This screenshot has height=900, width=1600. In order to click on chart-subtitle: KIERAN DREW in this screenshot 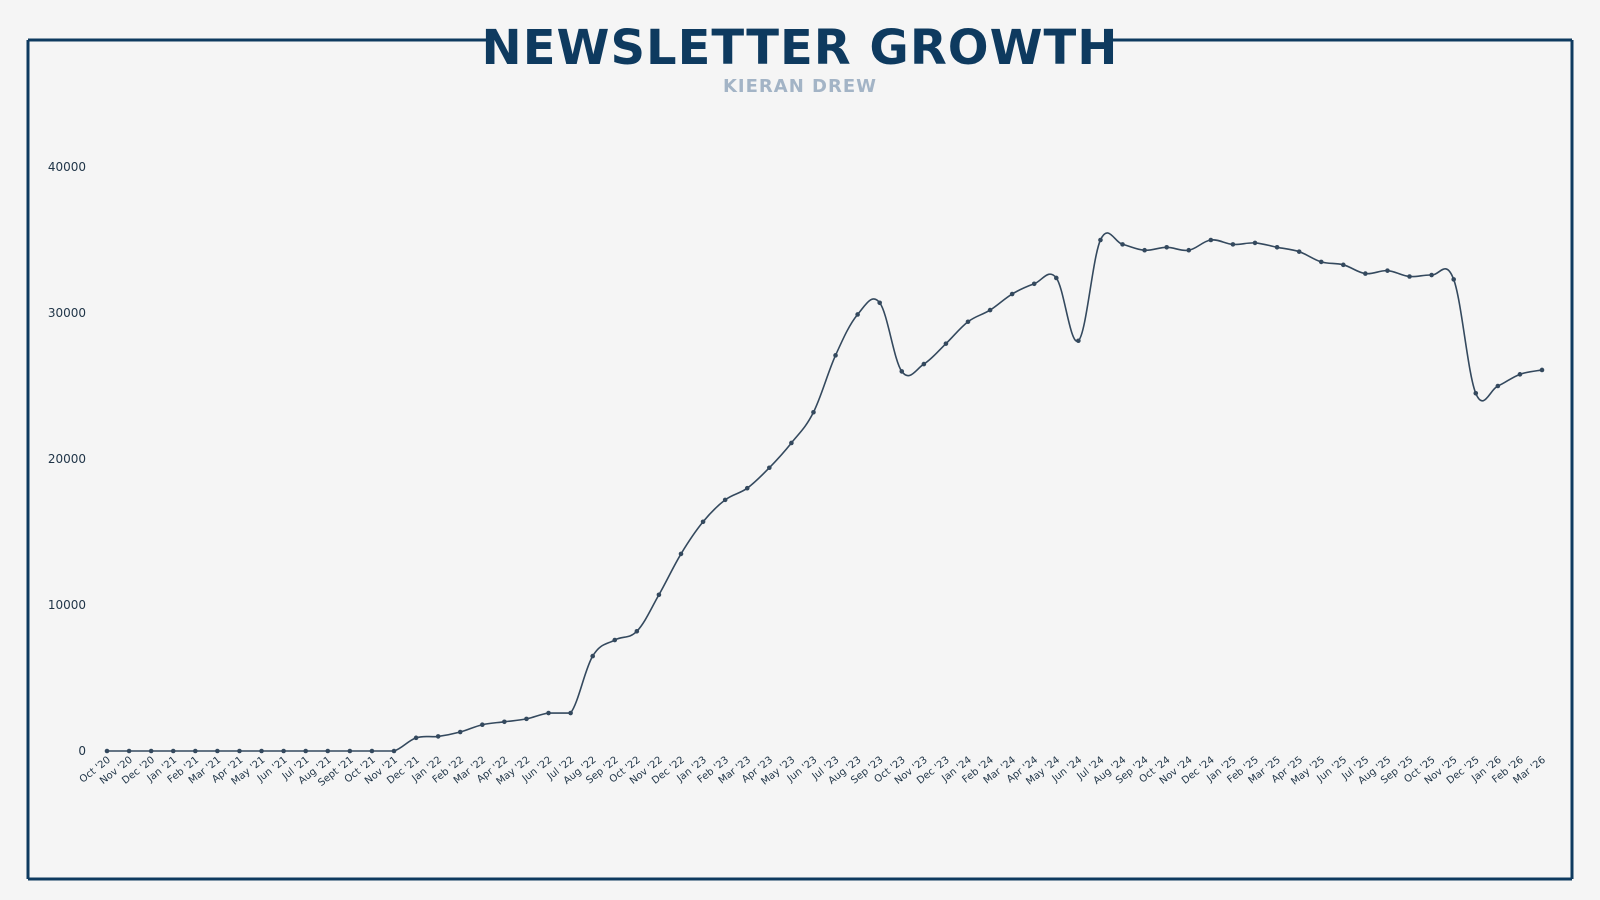, I will do `click(800, 86)`.